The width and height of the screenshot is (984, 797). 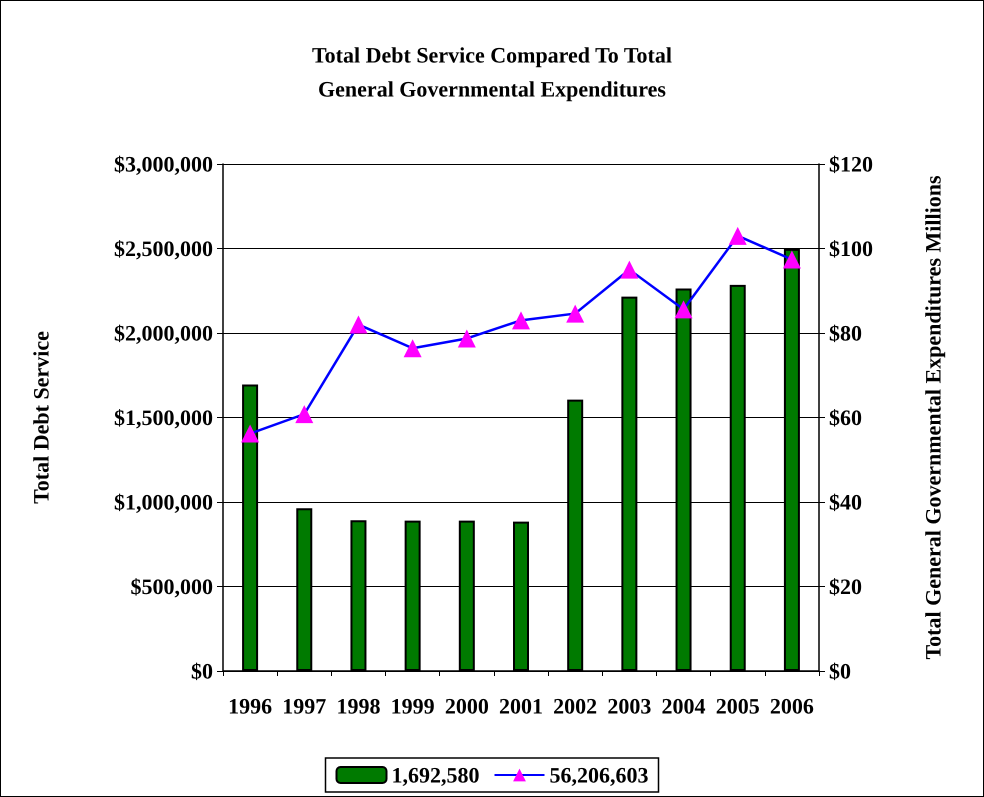 What do you see at coordinates (250, 706) in the screenshot?
I see `x-tick-label: 1996` at bounding box center [250, 706].